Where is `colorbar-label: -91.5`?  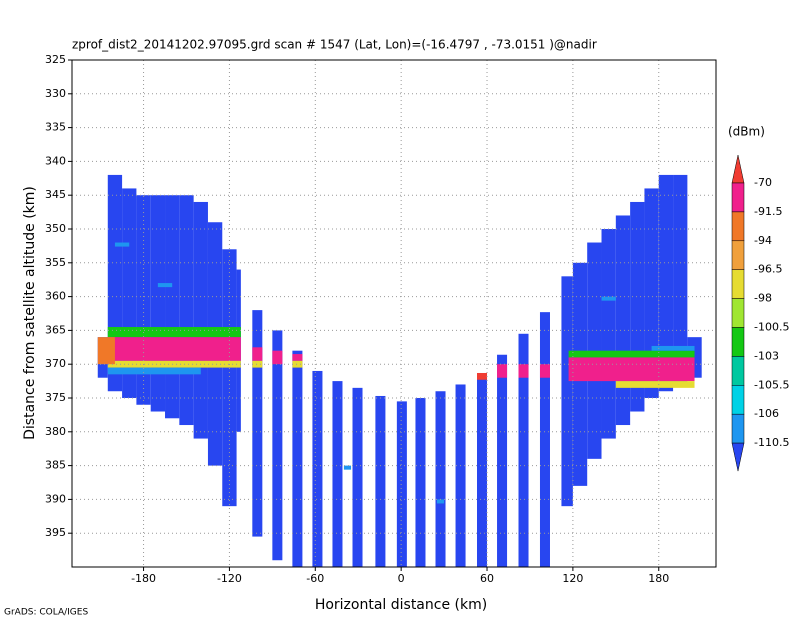
colorbar-label: -91.5 is located at coordinates (768, 211).